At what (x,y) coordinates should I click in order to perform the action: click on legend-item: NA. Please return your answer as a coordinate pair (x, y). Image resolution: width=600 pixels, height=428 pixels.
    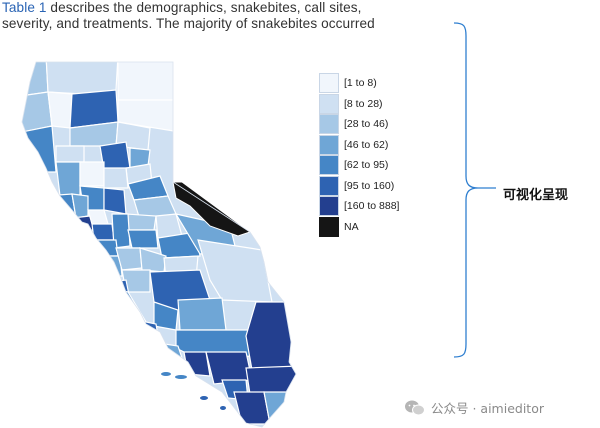
    Looking at the image, I should click on (359, 227).